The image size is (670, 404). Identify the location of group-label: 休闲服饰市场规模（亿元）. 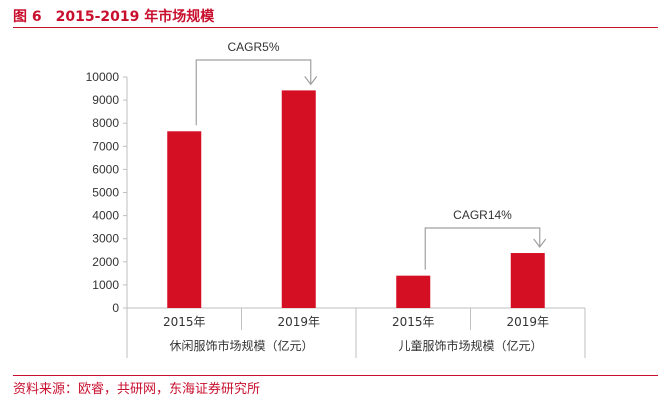
(241, 345).